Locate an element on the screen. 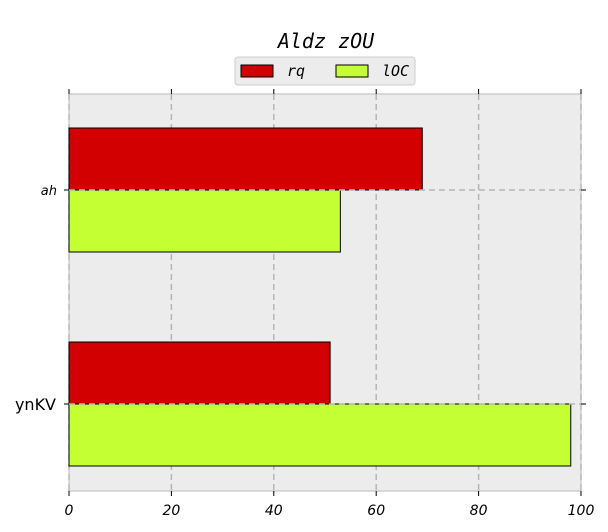 The height and width of the screenshot is (532, 608). legend-label-rq: rq is located at coordinates (296, 71).